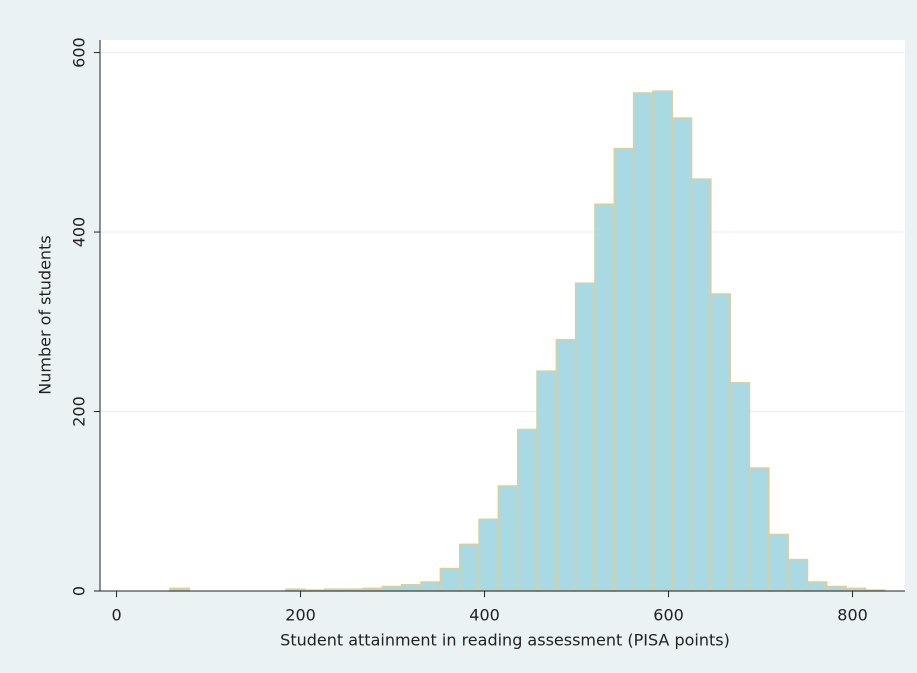  Describe the element at coordinates (484, 615) in the screenshot. I see `x-tick-label: 400` at that location.